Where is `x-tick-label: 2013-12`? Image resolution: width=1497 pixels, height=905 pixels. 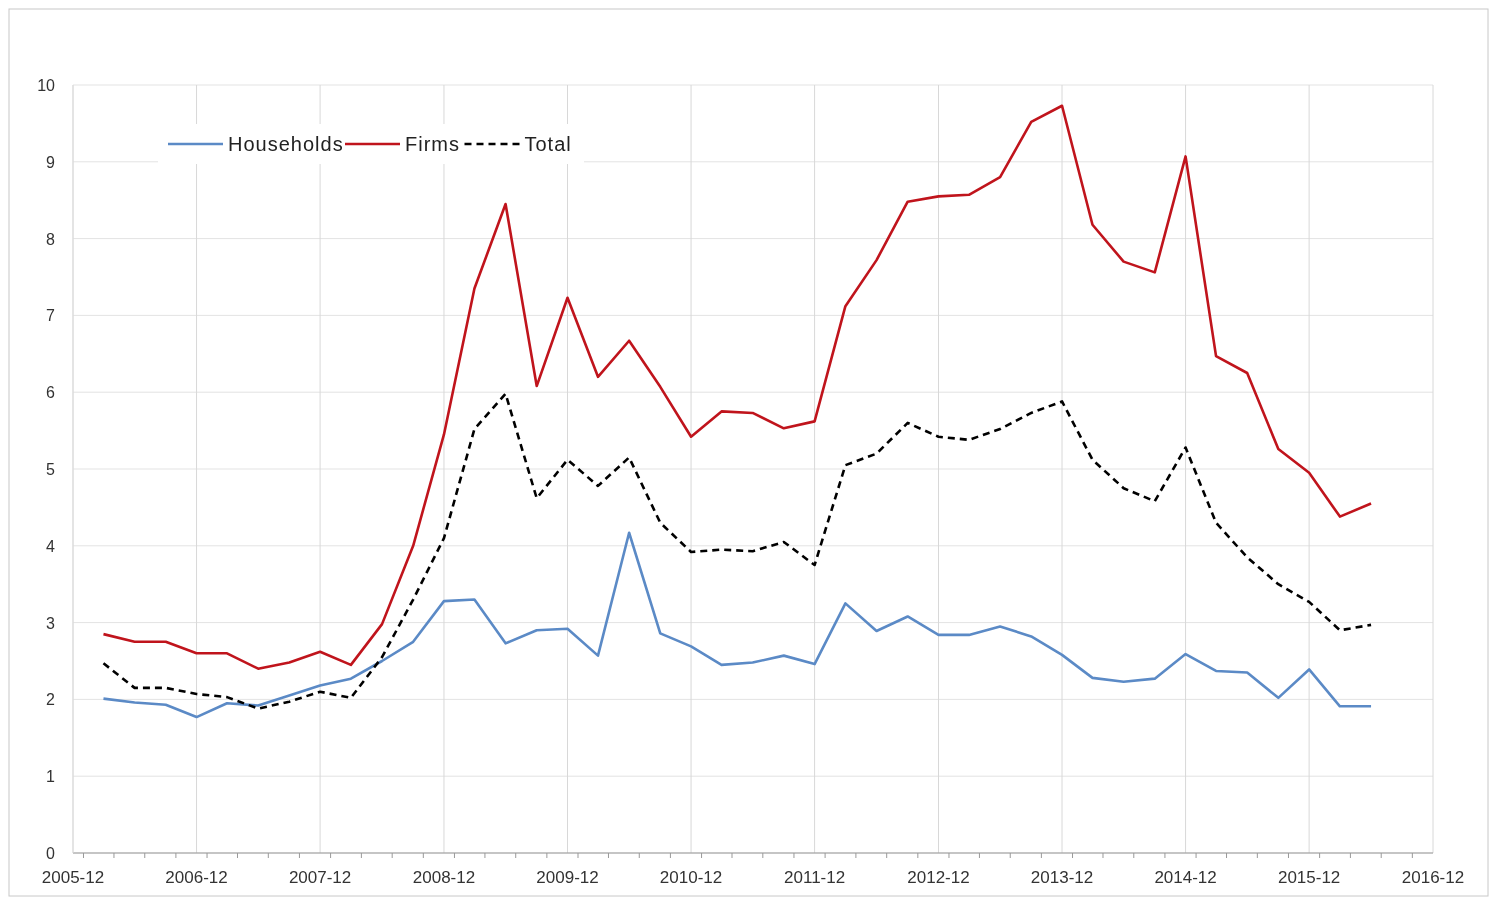 x-tick-label: 2013-12 is located at coordinates (1062, 877).